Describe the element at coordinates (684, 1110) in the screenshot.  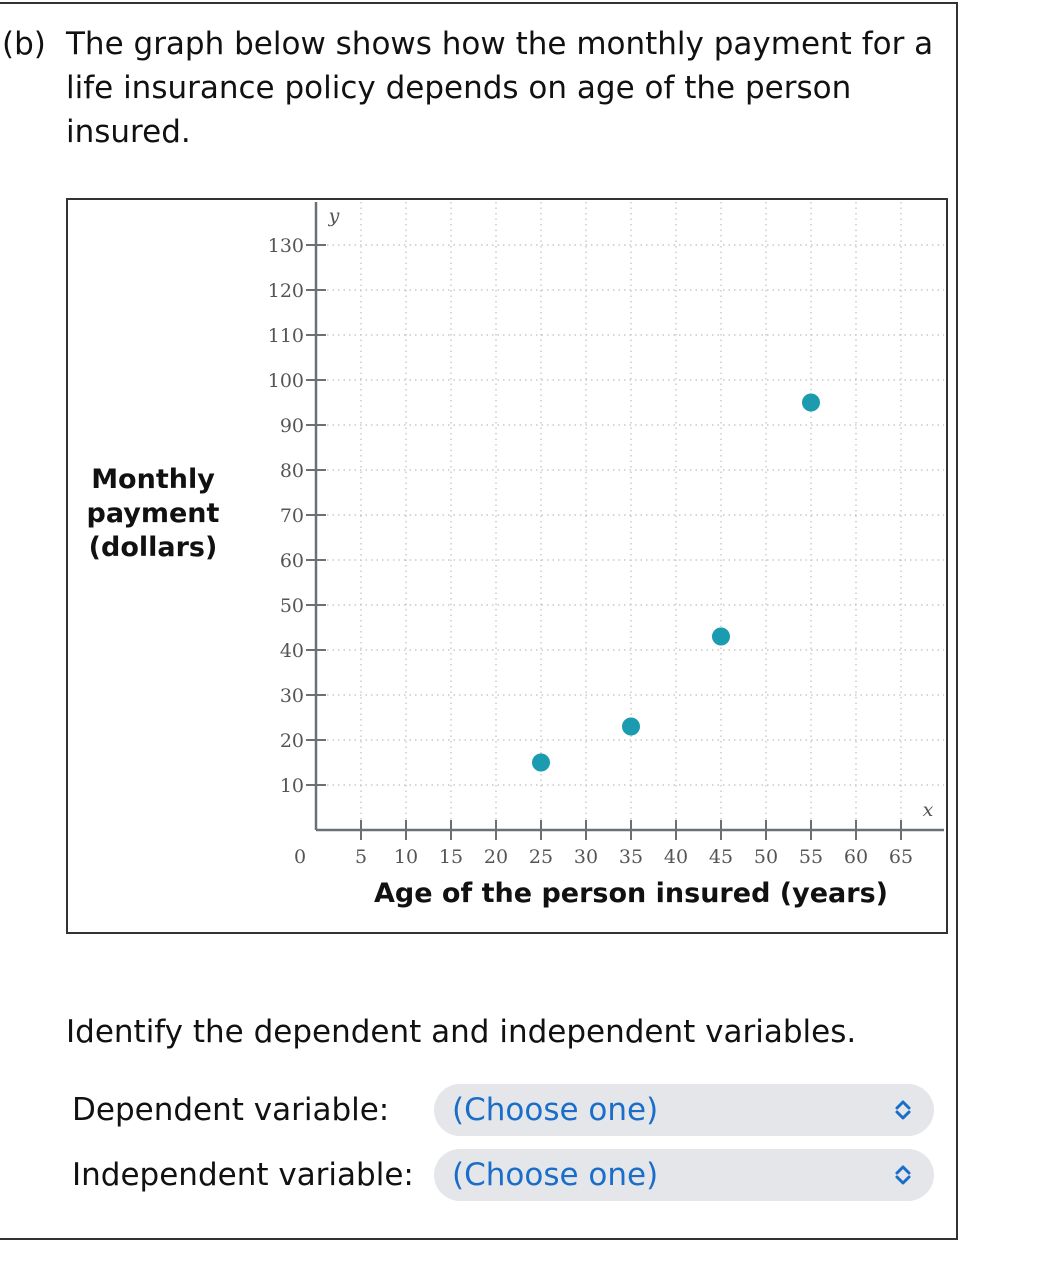
I see `dependent-variable-select: (Choose one)` at that location.